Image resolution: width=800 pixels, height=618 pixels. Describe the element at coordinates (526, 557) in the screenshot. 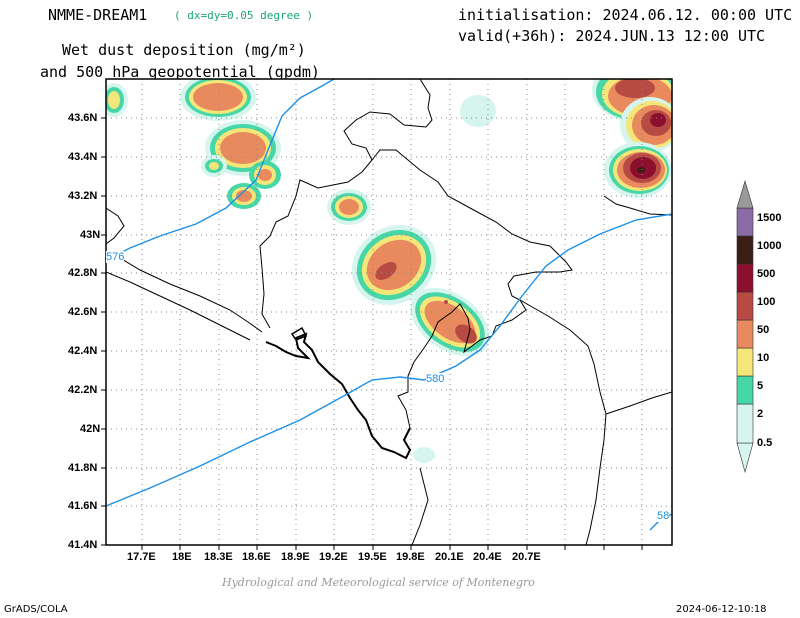

I see `lon-label: 20.7E` at that location.